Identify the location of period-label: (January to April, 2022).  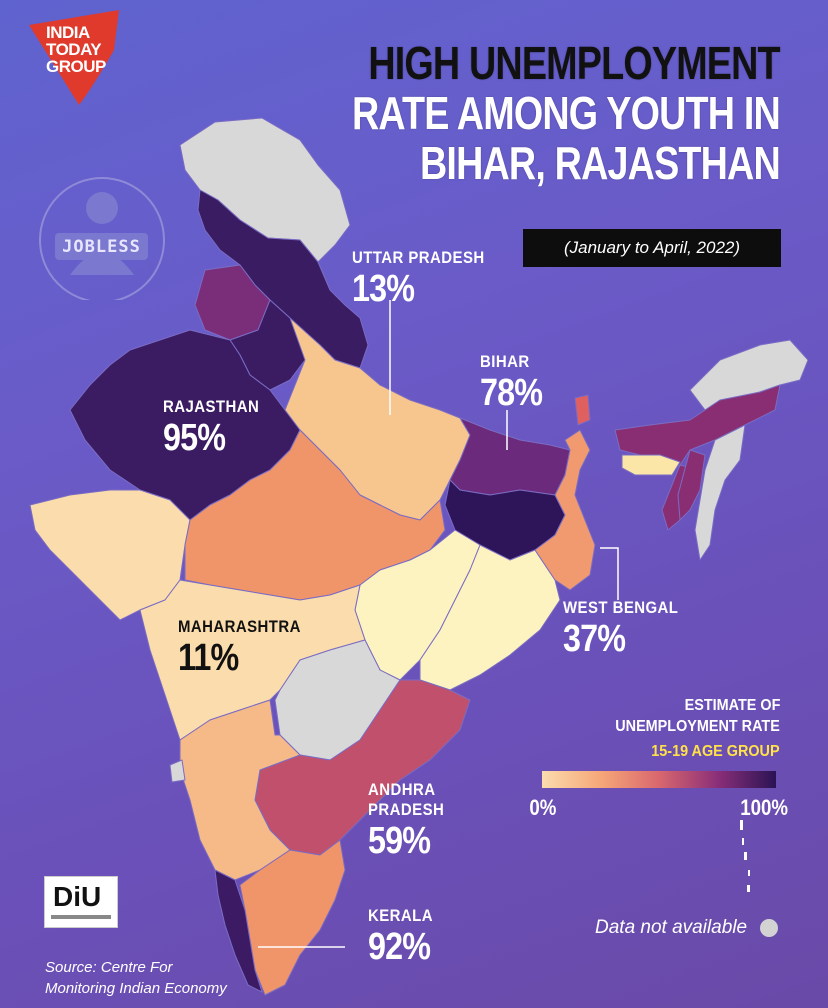
(652, 248).